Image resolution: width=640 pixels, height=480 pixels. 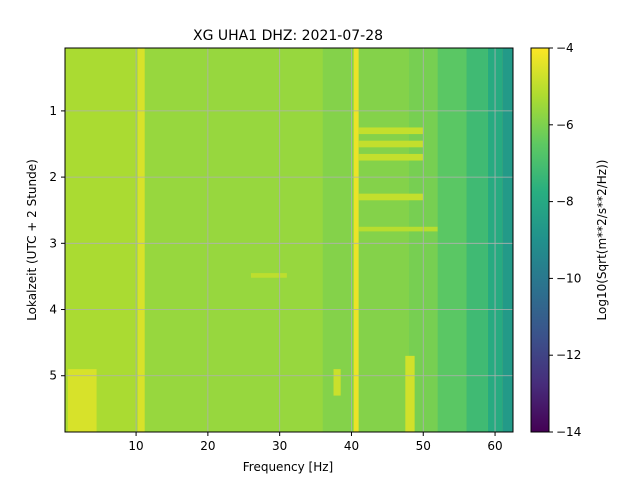 What do you see at coordinates (568, 432) in the screenshot?
I see `colorbar-tick-label: −14` at bounding box center [568, 432].